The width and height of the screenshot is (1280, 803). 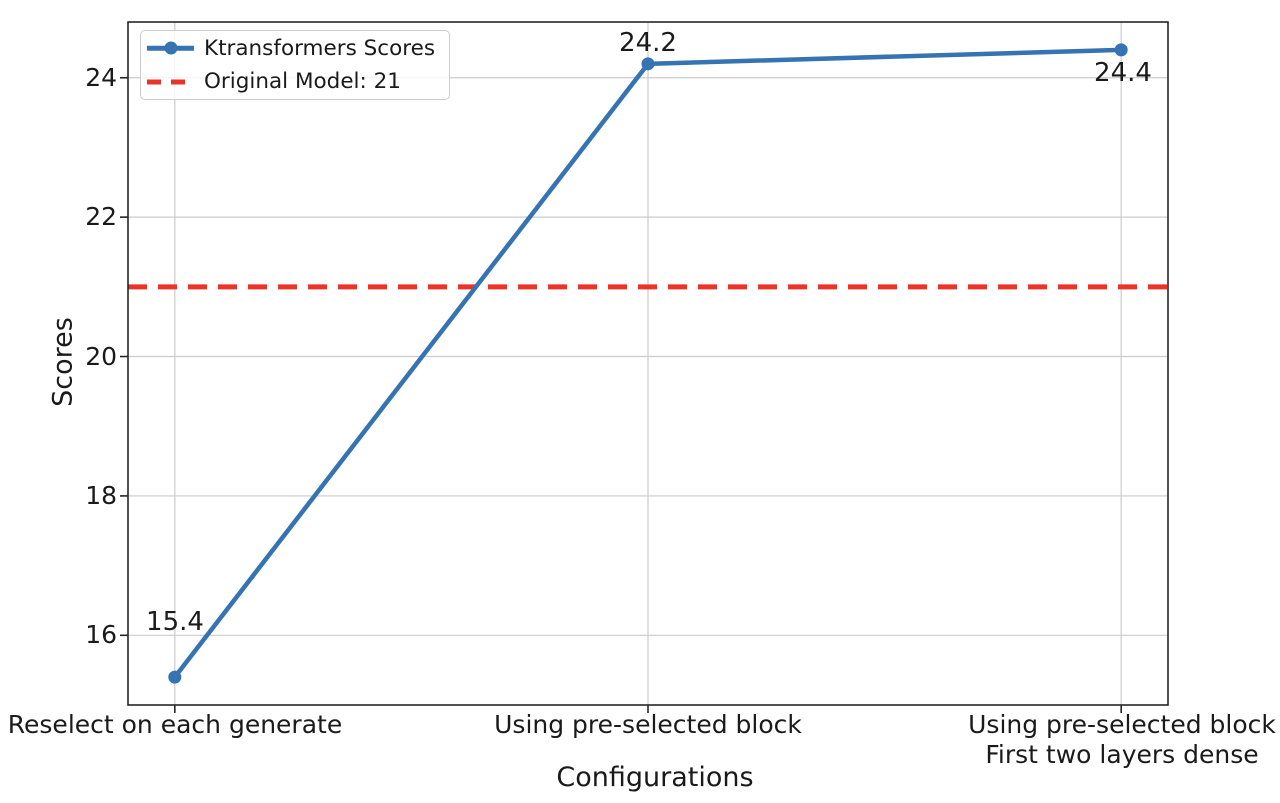 What do you see at coordinates (302, 82) in the screenshot?
I see `legend-item-label: Original Model: 21` at bounding box center [302, 82].